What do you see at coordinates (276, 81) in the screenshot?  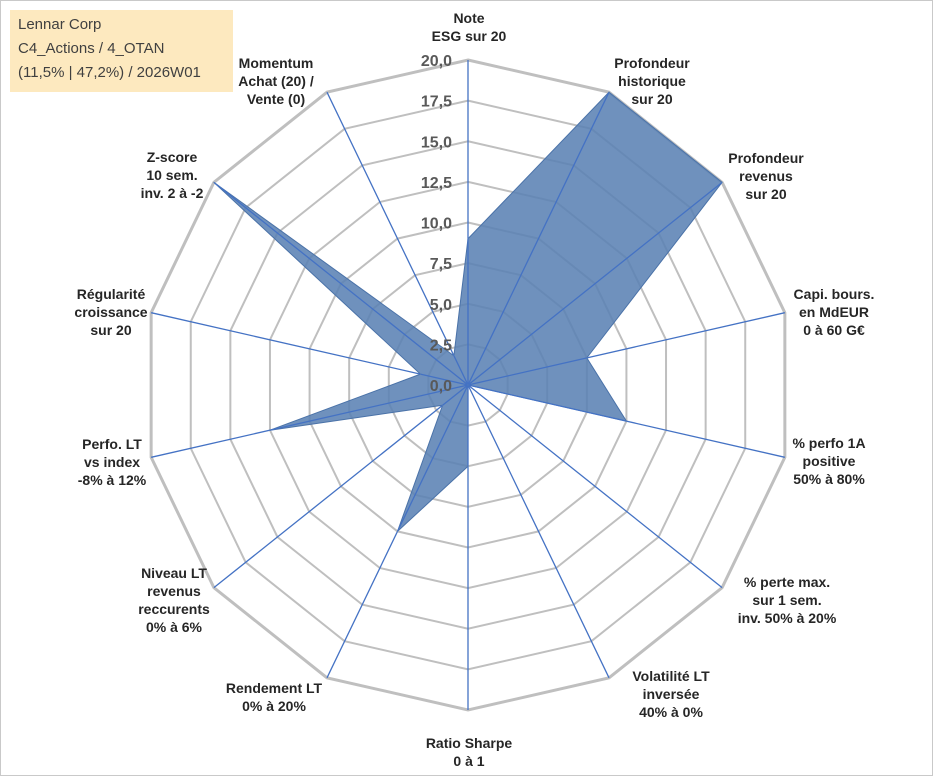 I see `axis-label: Achat (20) /` at bounding box center [276, 81].